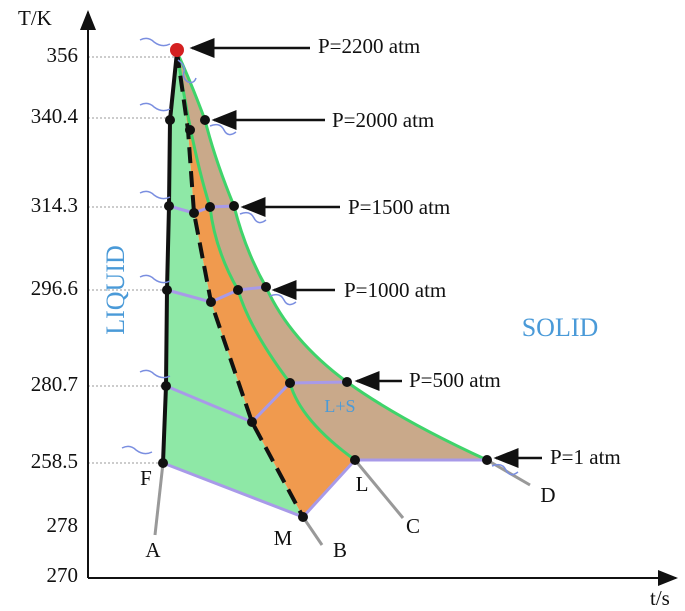 This screenshot has width=685, height=611. Describe the element at coordinates (153, 550) in the screenshot. I see `point-label: A` at that location.